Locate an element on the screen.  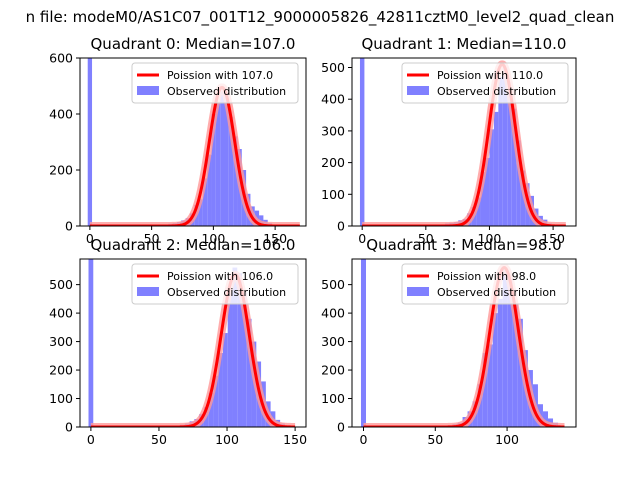
panel-title: Quadrant 0: Median=107.0 is located at coordinates (193, 44).